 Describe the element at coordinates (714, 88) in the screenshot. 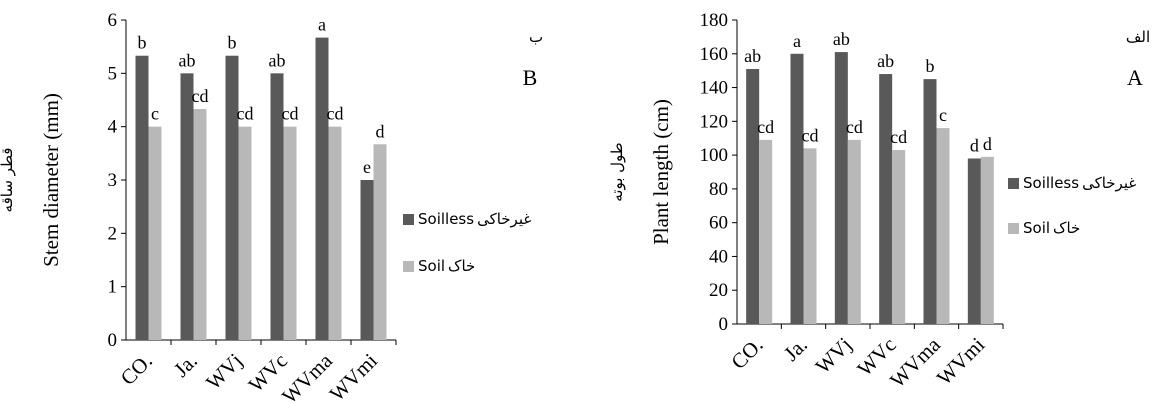

I see `y-tick-label: 140` at that location.